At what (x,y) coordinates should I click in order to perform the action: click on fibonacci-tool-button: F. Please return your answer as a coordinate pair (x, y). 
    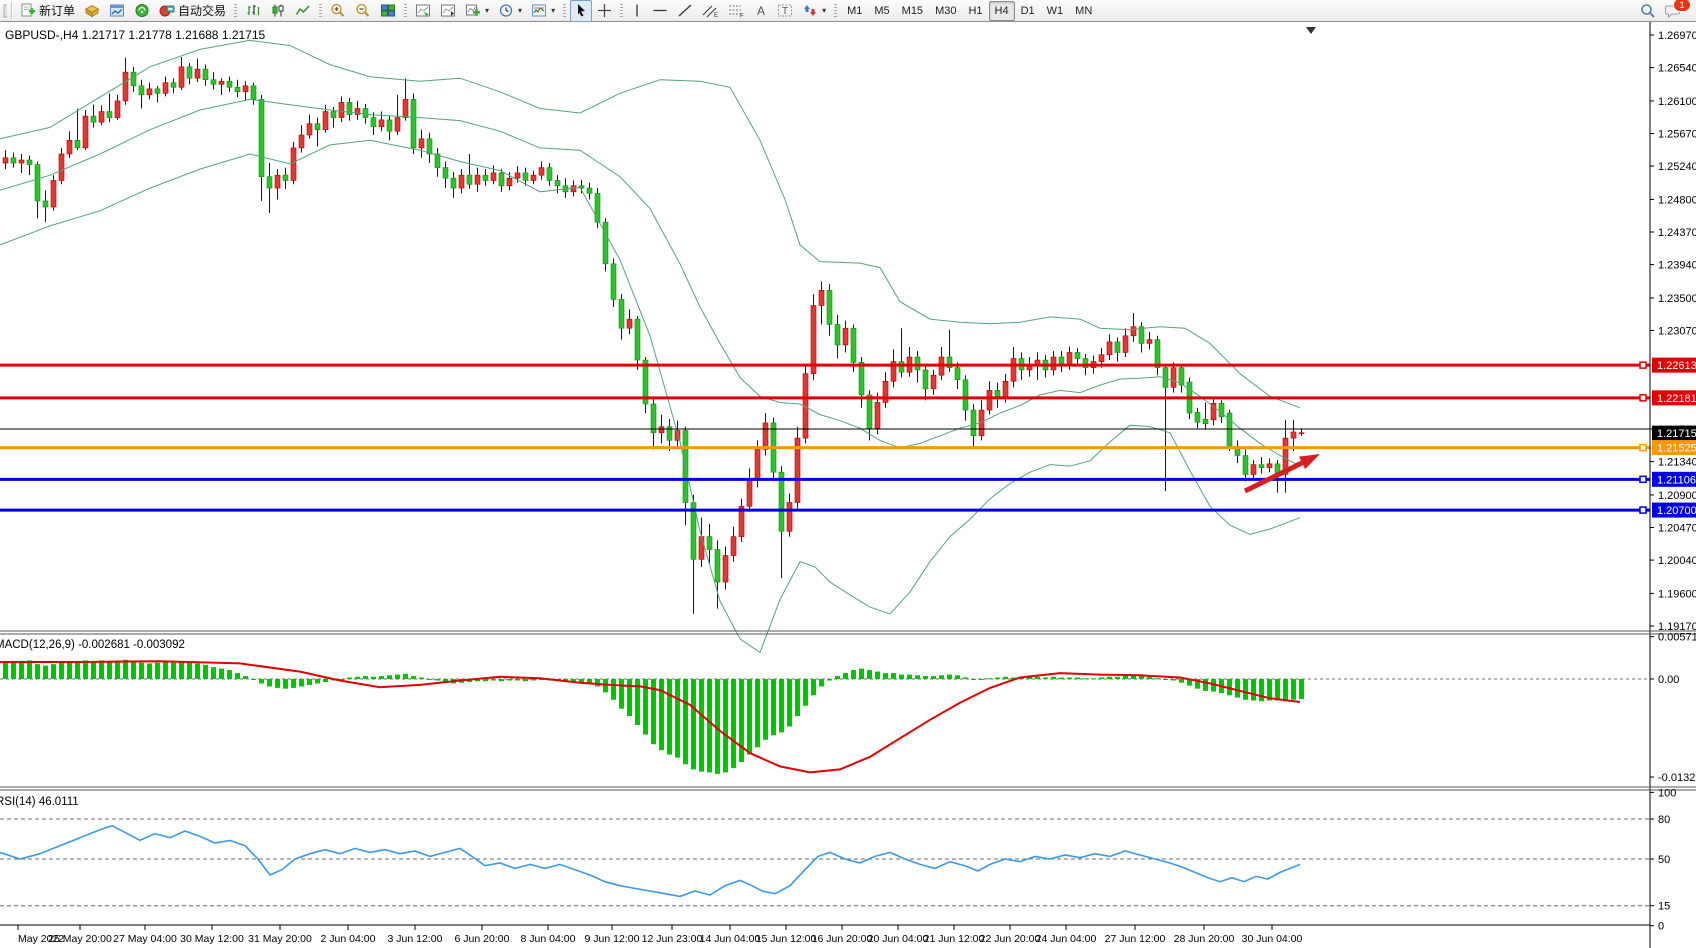
    Looking at the image, I should click on (736, 11).